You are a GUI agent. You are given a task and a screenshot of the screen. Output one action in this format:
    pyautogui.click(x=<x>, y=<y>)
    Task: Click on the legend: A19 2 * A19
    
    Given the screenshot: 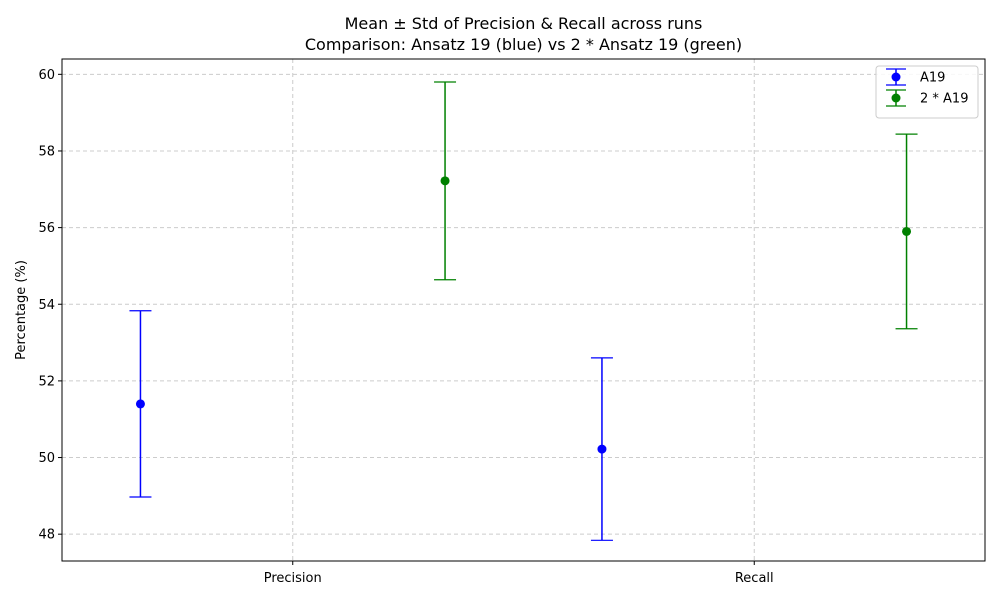 What is the action you would take?
    pyautogui.click(x=927, y=92)
    